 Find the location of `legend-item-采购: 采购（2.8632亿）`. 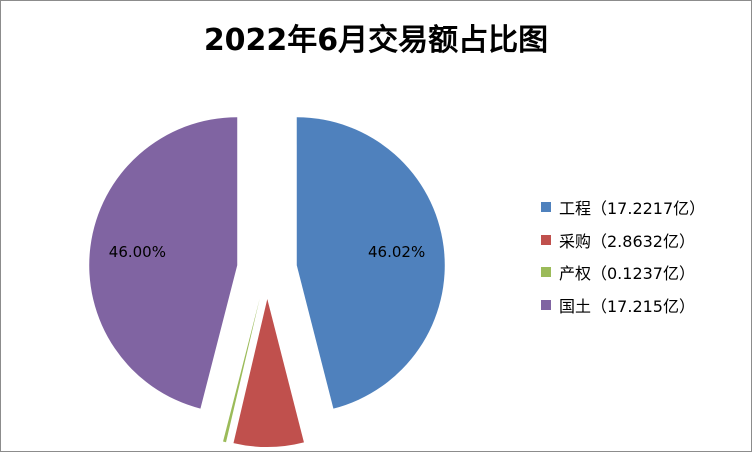

legend-item-采购: 采购（2.8632亿） is located at coordinates (623, 240).